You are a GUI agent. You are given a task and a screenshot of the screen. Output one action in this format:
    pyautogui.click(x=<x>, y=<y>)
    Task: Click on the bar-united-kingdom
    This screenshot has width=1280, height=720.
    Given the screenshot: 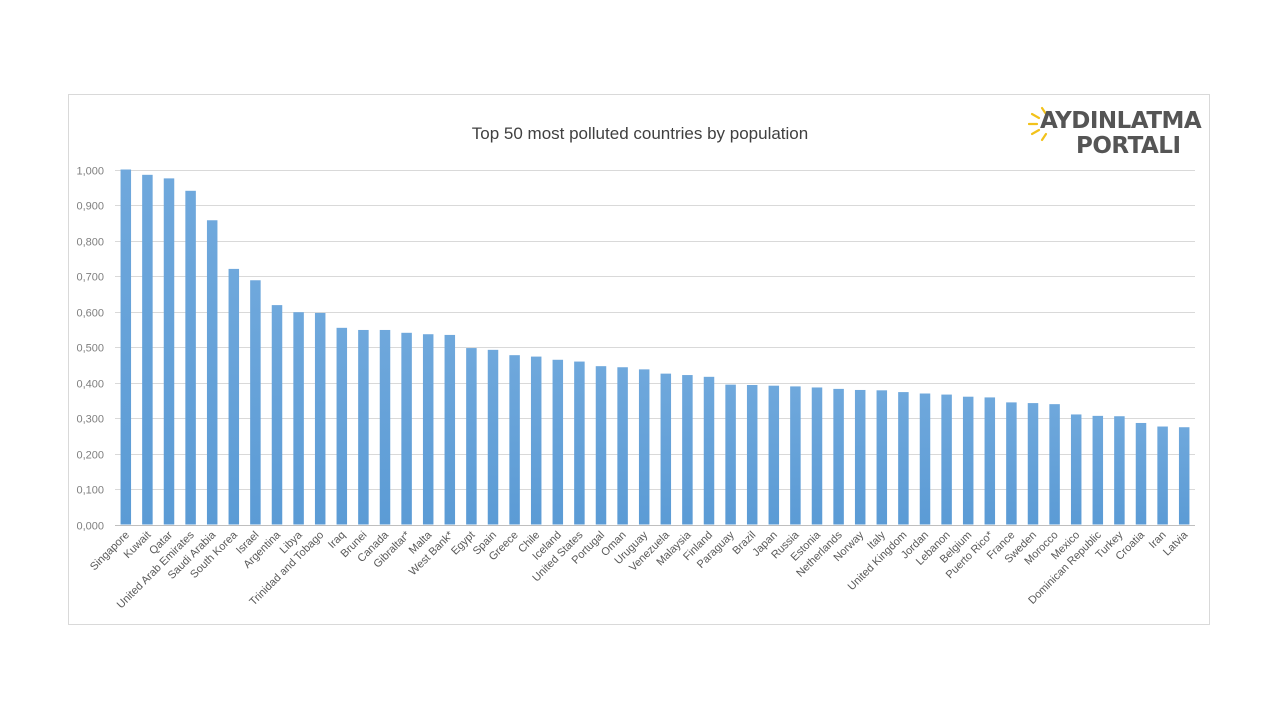 What is the action you would take?
    pyautogui.click(x=903, y=458)
    